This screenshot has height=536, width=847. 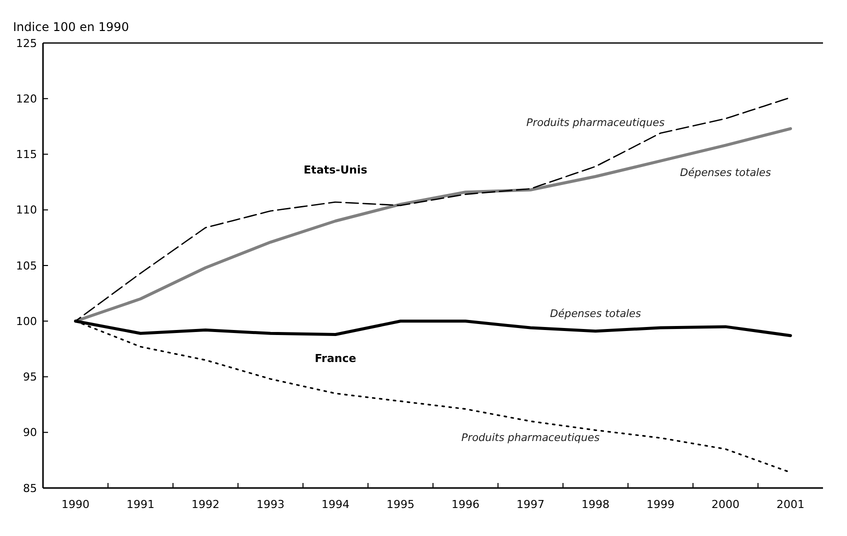 What do you see at coordinates (400, 504) in the screenshot?
I see `x-tick-label: 1995` at bounding box center [400, 504].